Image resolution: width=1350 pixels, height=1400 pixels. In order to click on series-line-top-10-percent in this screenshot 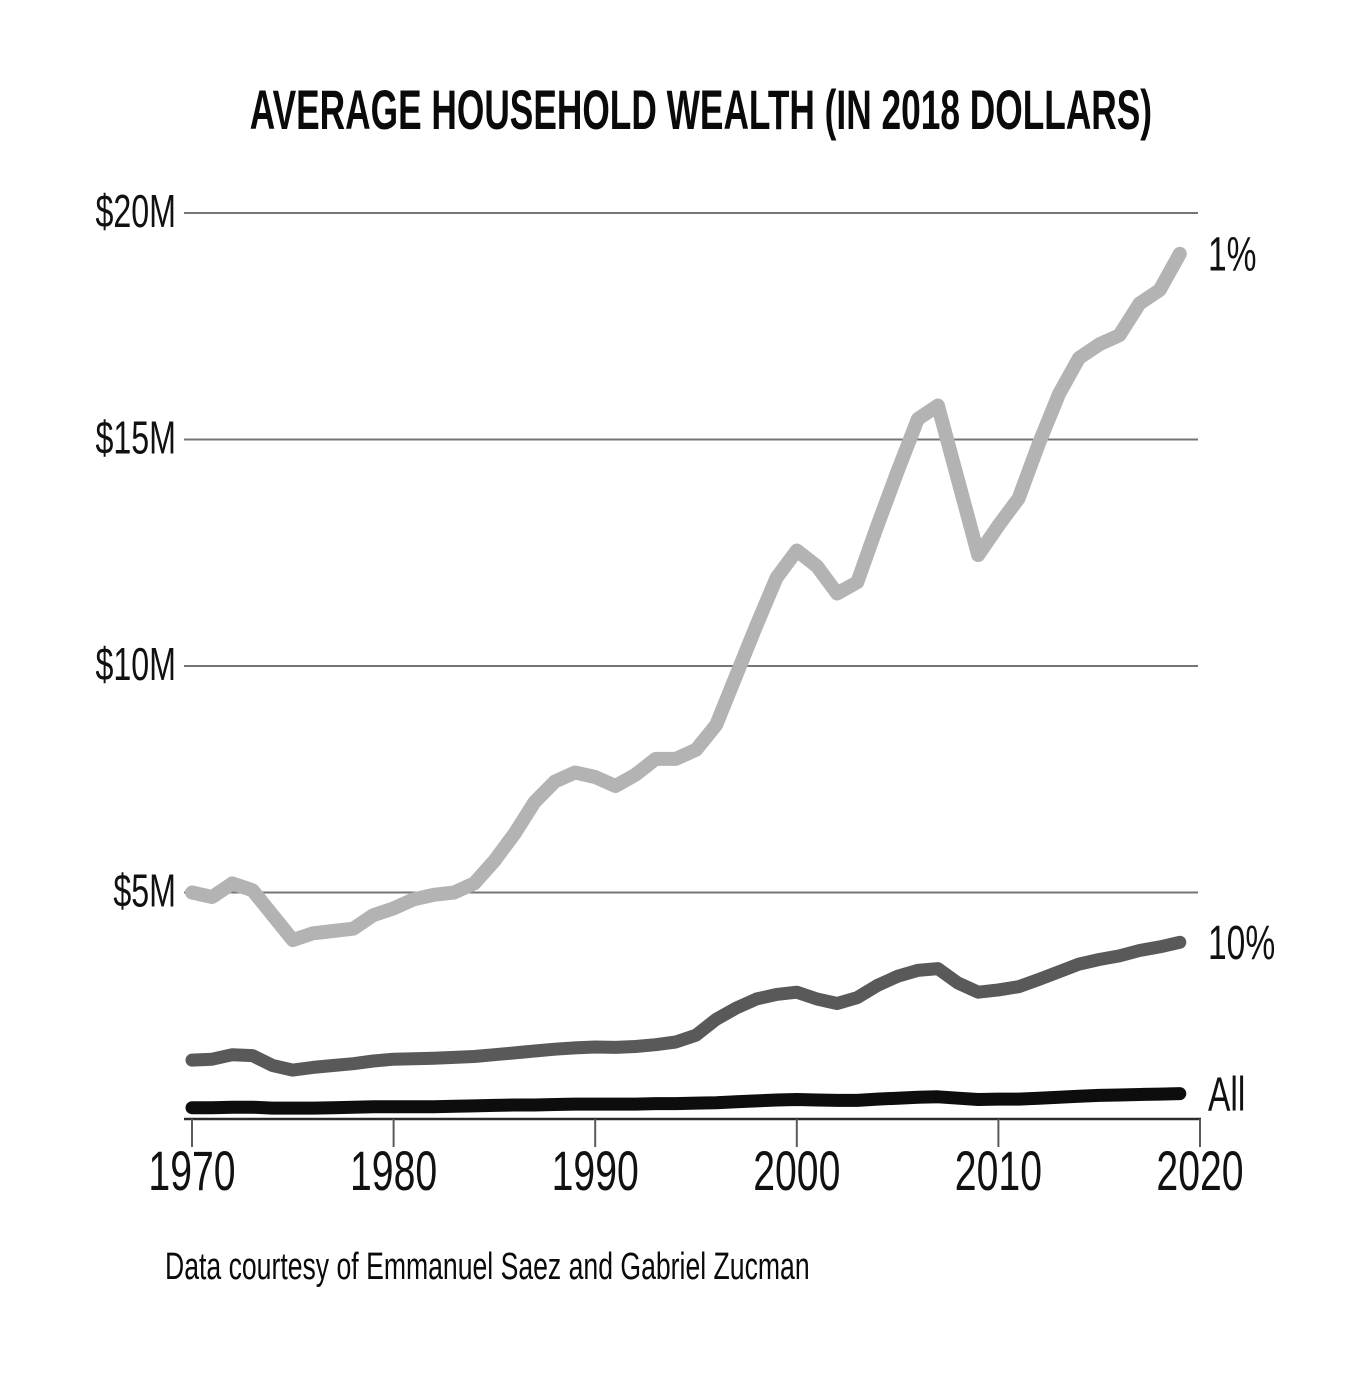, I will do `click(686, 1006)`.